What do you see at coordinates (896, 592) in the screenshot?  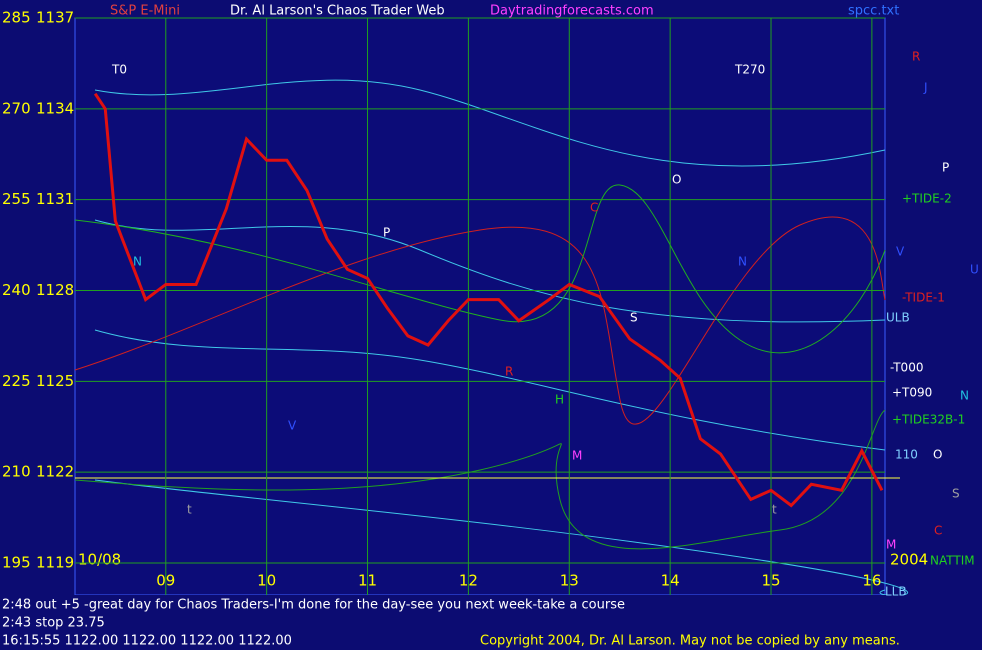 I see `annotation: LLB` at bounding box center [896, 592].